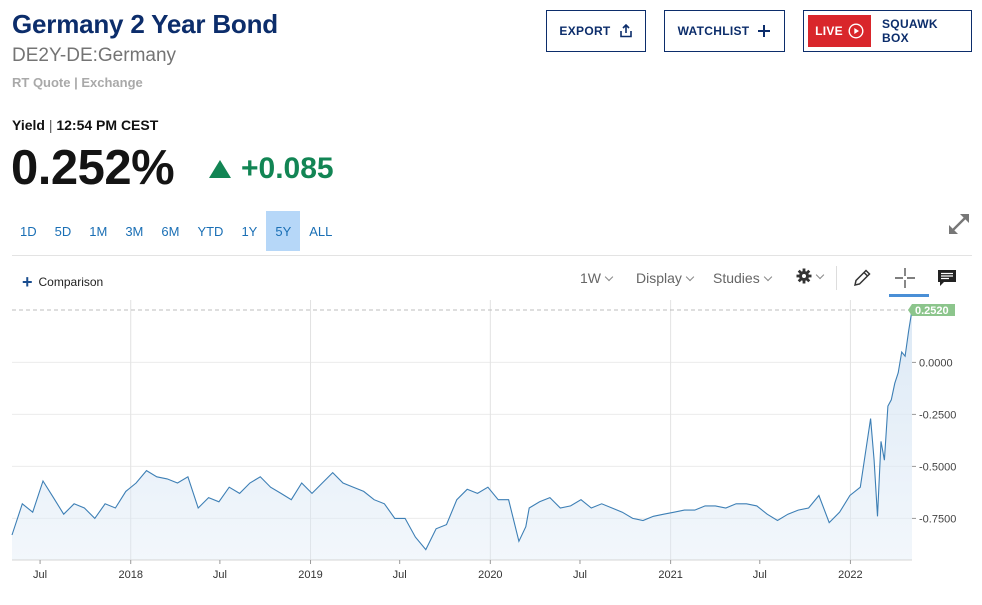 The image size is (982, 605). Describe the element at coordinates (947, 278) in the screenshot. I see `notes-icon` at that location.